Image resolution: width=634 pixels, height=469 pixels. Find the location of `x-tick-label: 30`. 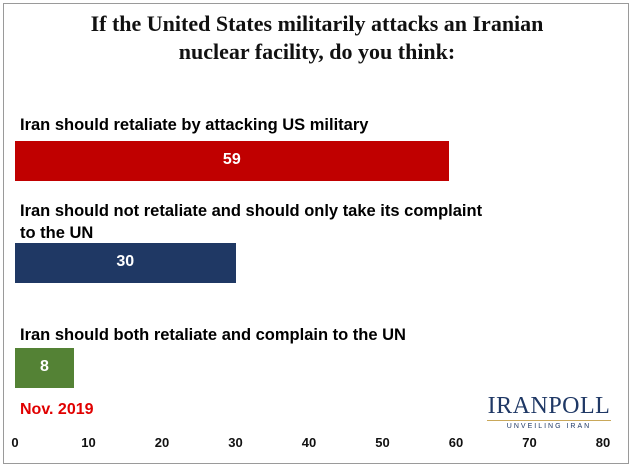

x-tick-label: 30 is located at coordinates (235, 442).